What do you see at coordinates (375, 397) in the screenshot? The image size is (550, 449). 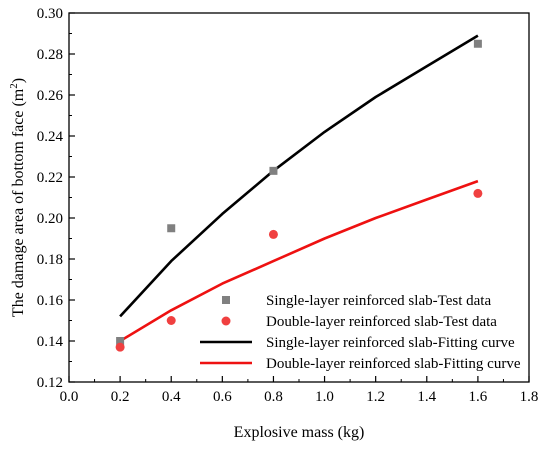 I see `x-tick-label: 1.2` at bounding box center [375, 397].